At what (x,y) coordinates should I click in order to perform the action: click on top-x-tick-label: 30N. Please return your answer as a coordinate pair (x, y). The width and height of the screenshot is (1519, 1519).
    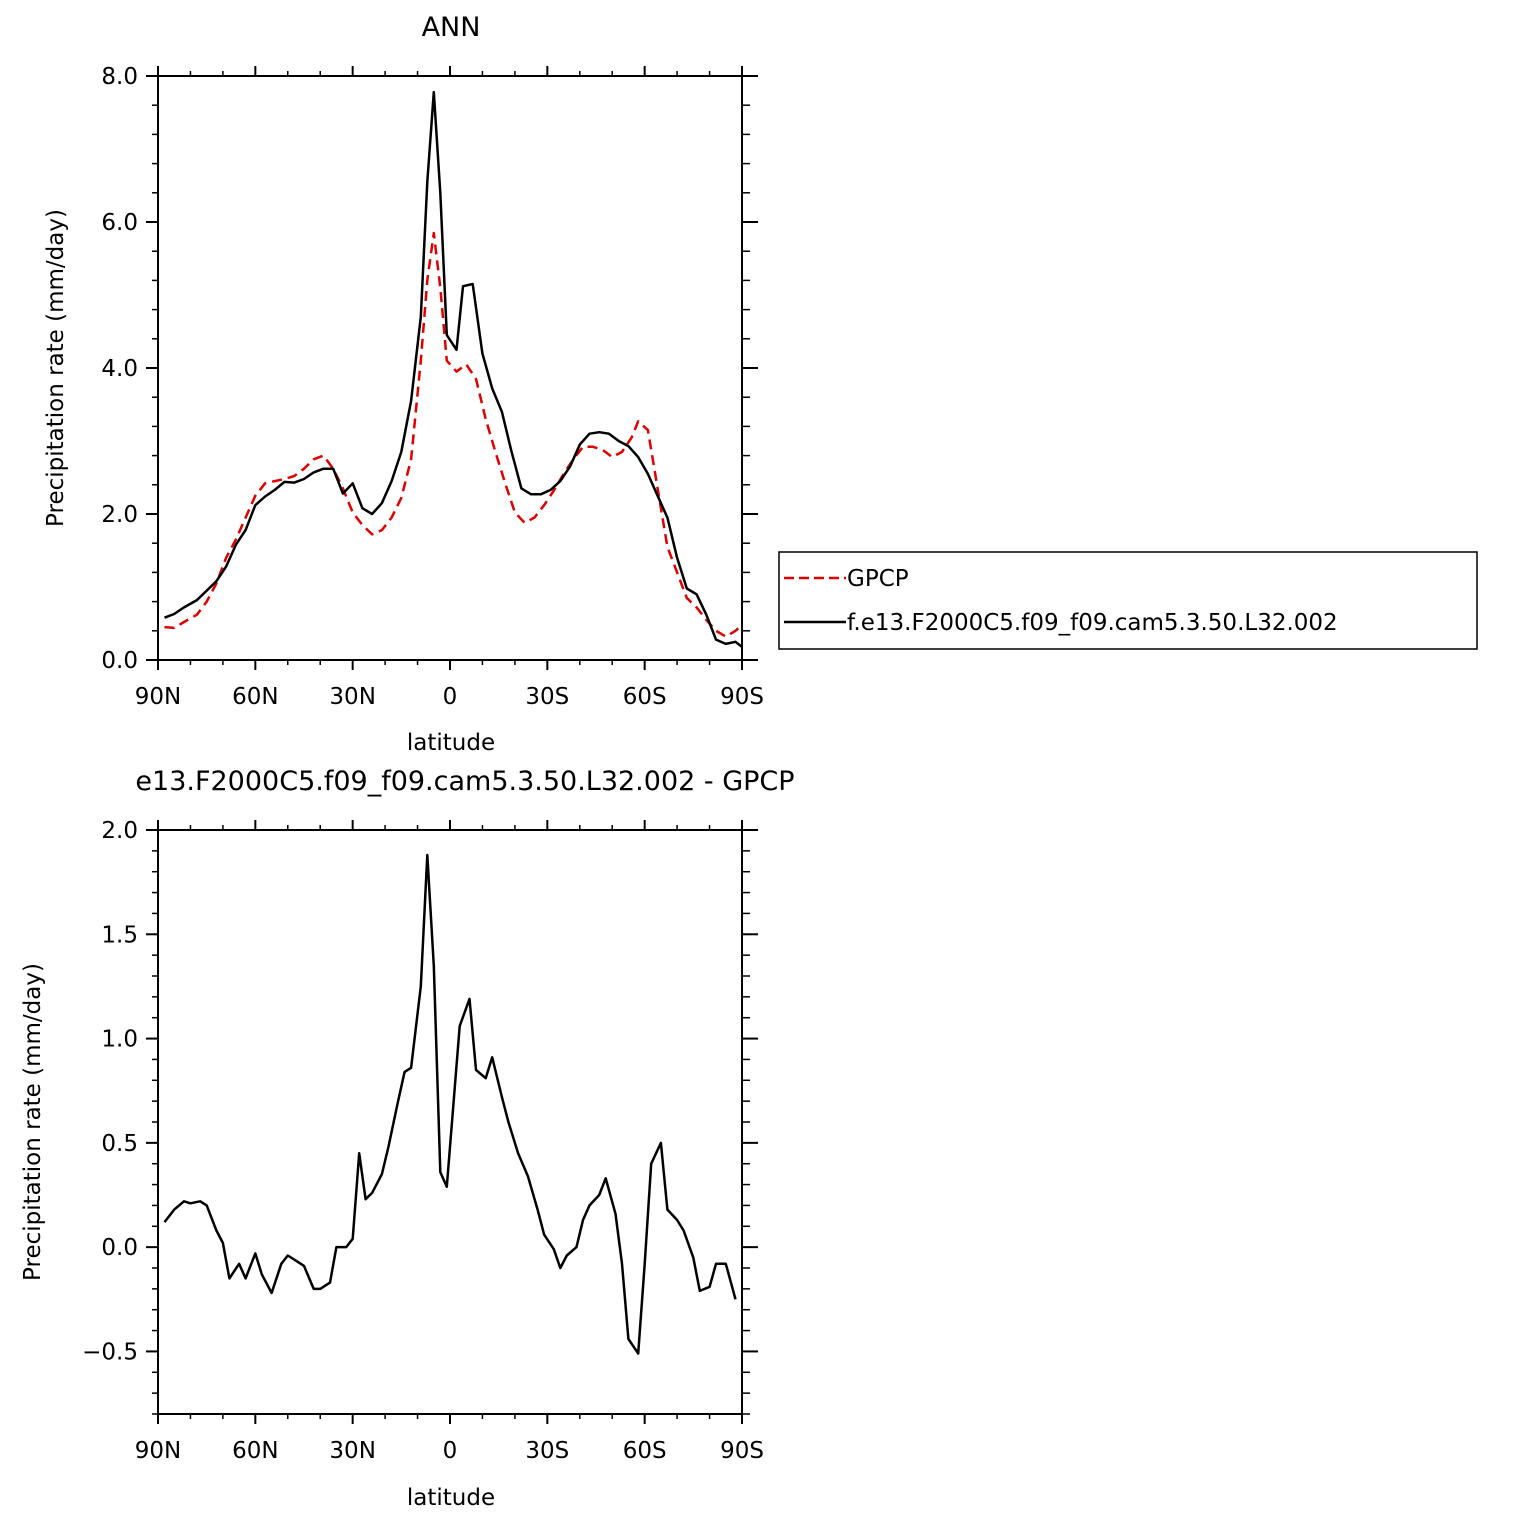
    Looking at the image, I should click on (352, 697).